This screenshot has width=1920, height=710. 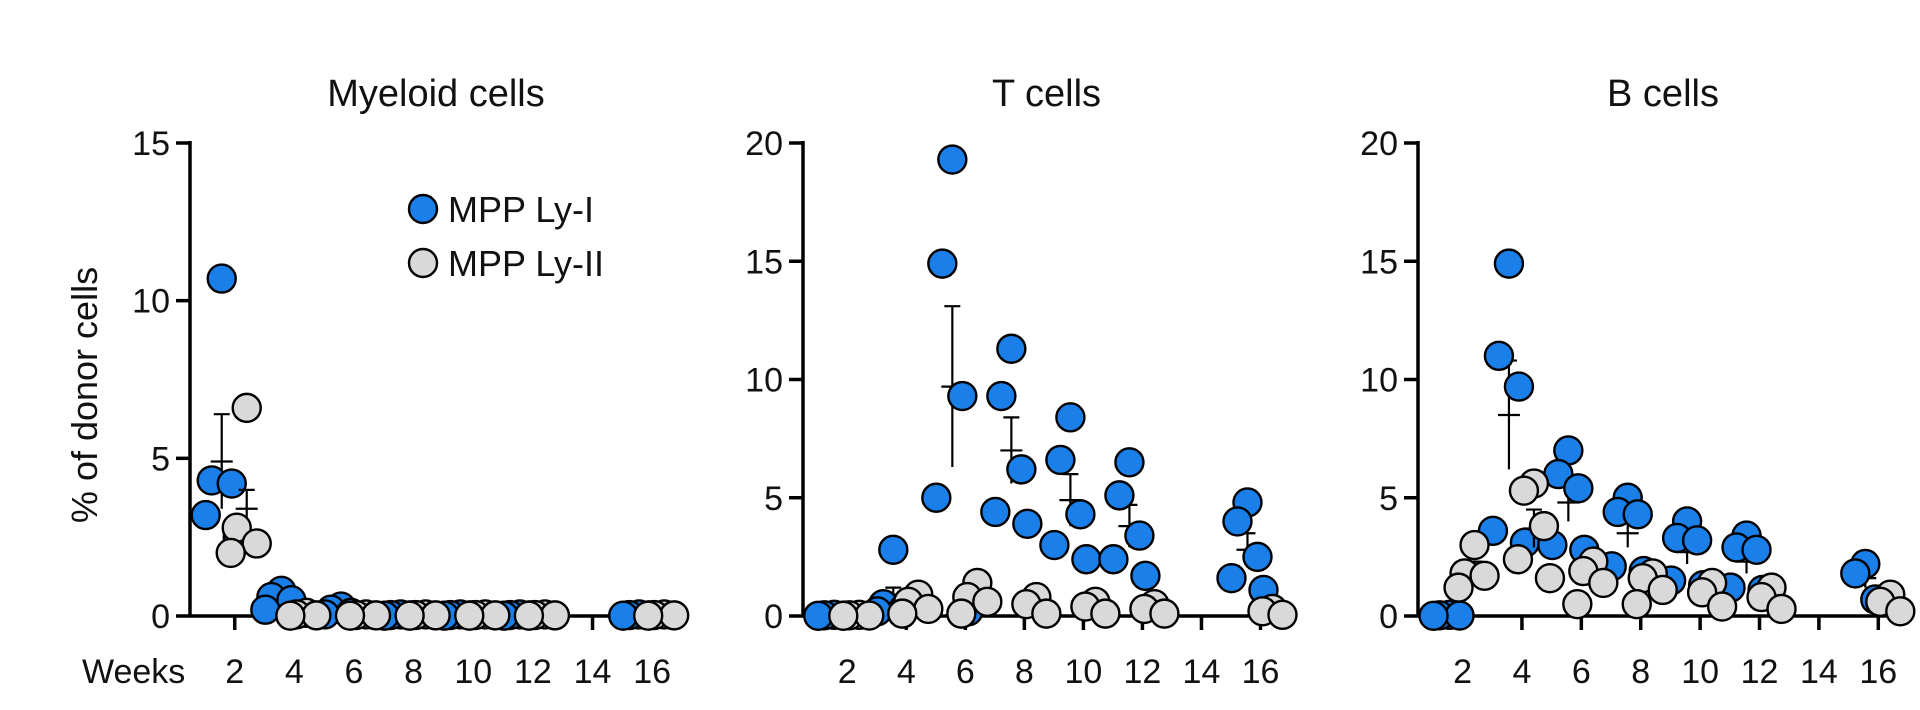 What do you see at coordinates (505, 236) in the screenshot?
I see `legend: MPP Ly-I MPP Ly-II` at bounding box center [505, 236].